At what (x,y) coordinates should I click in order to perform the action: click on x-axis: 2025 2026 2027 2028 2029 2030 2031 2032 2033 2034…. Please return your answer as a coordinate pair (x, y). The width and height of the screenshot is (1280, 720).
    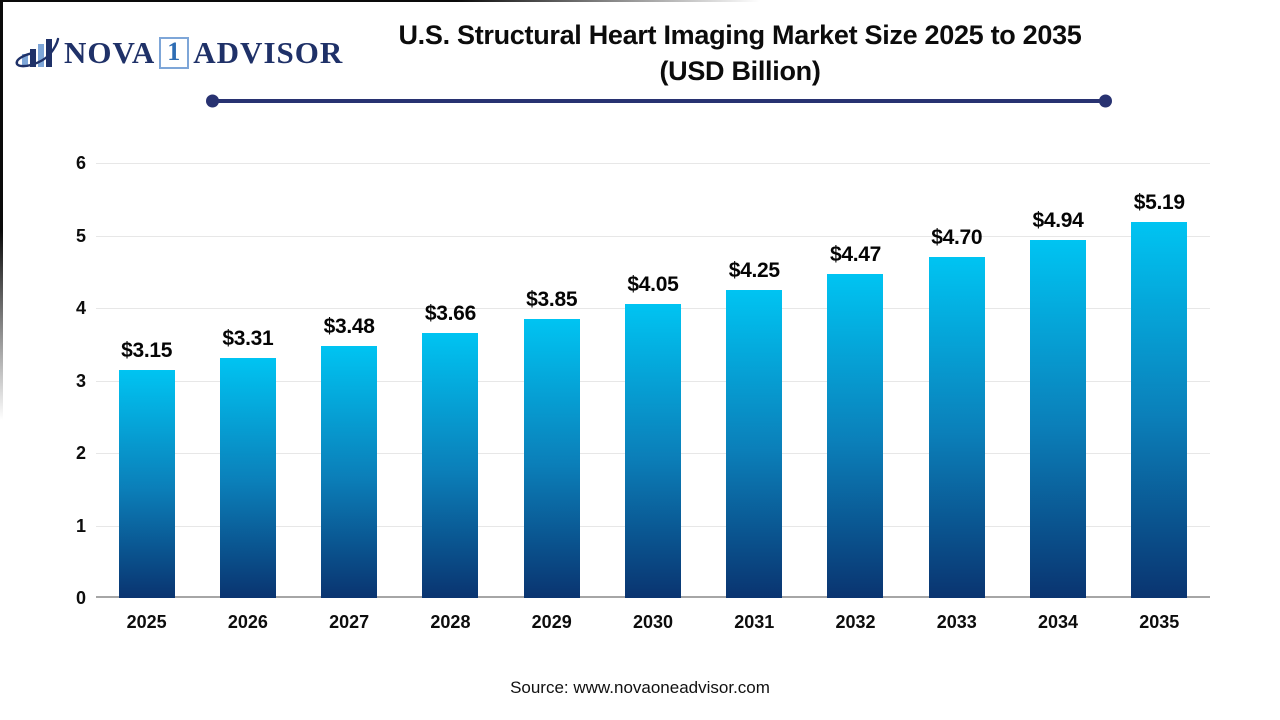
    Looking at the image, I should click on (653, 622).